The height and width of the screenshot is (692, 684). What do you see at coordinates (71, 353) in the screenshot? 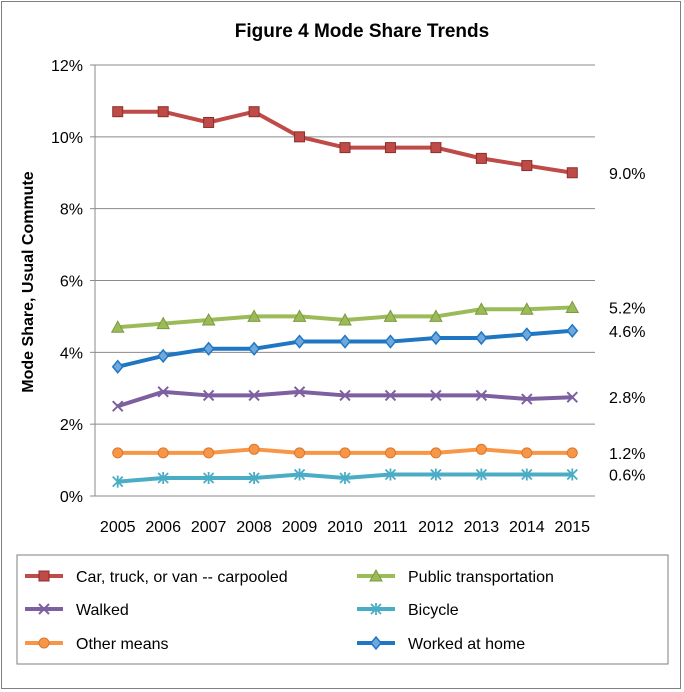
I see `y-tick-label: 4%` at bounding box center [71, 353].